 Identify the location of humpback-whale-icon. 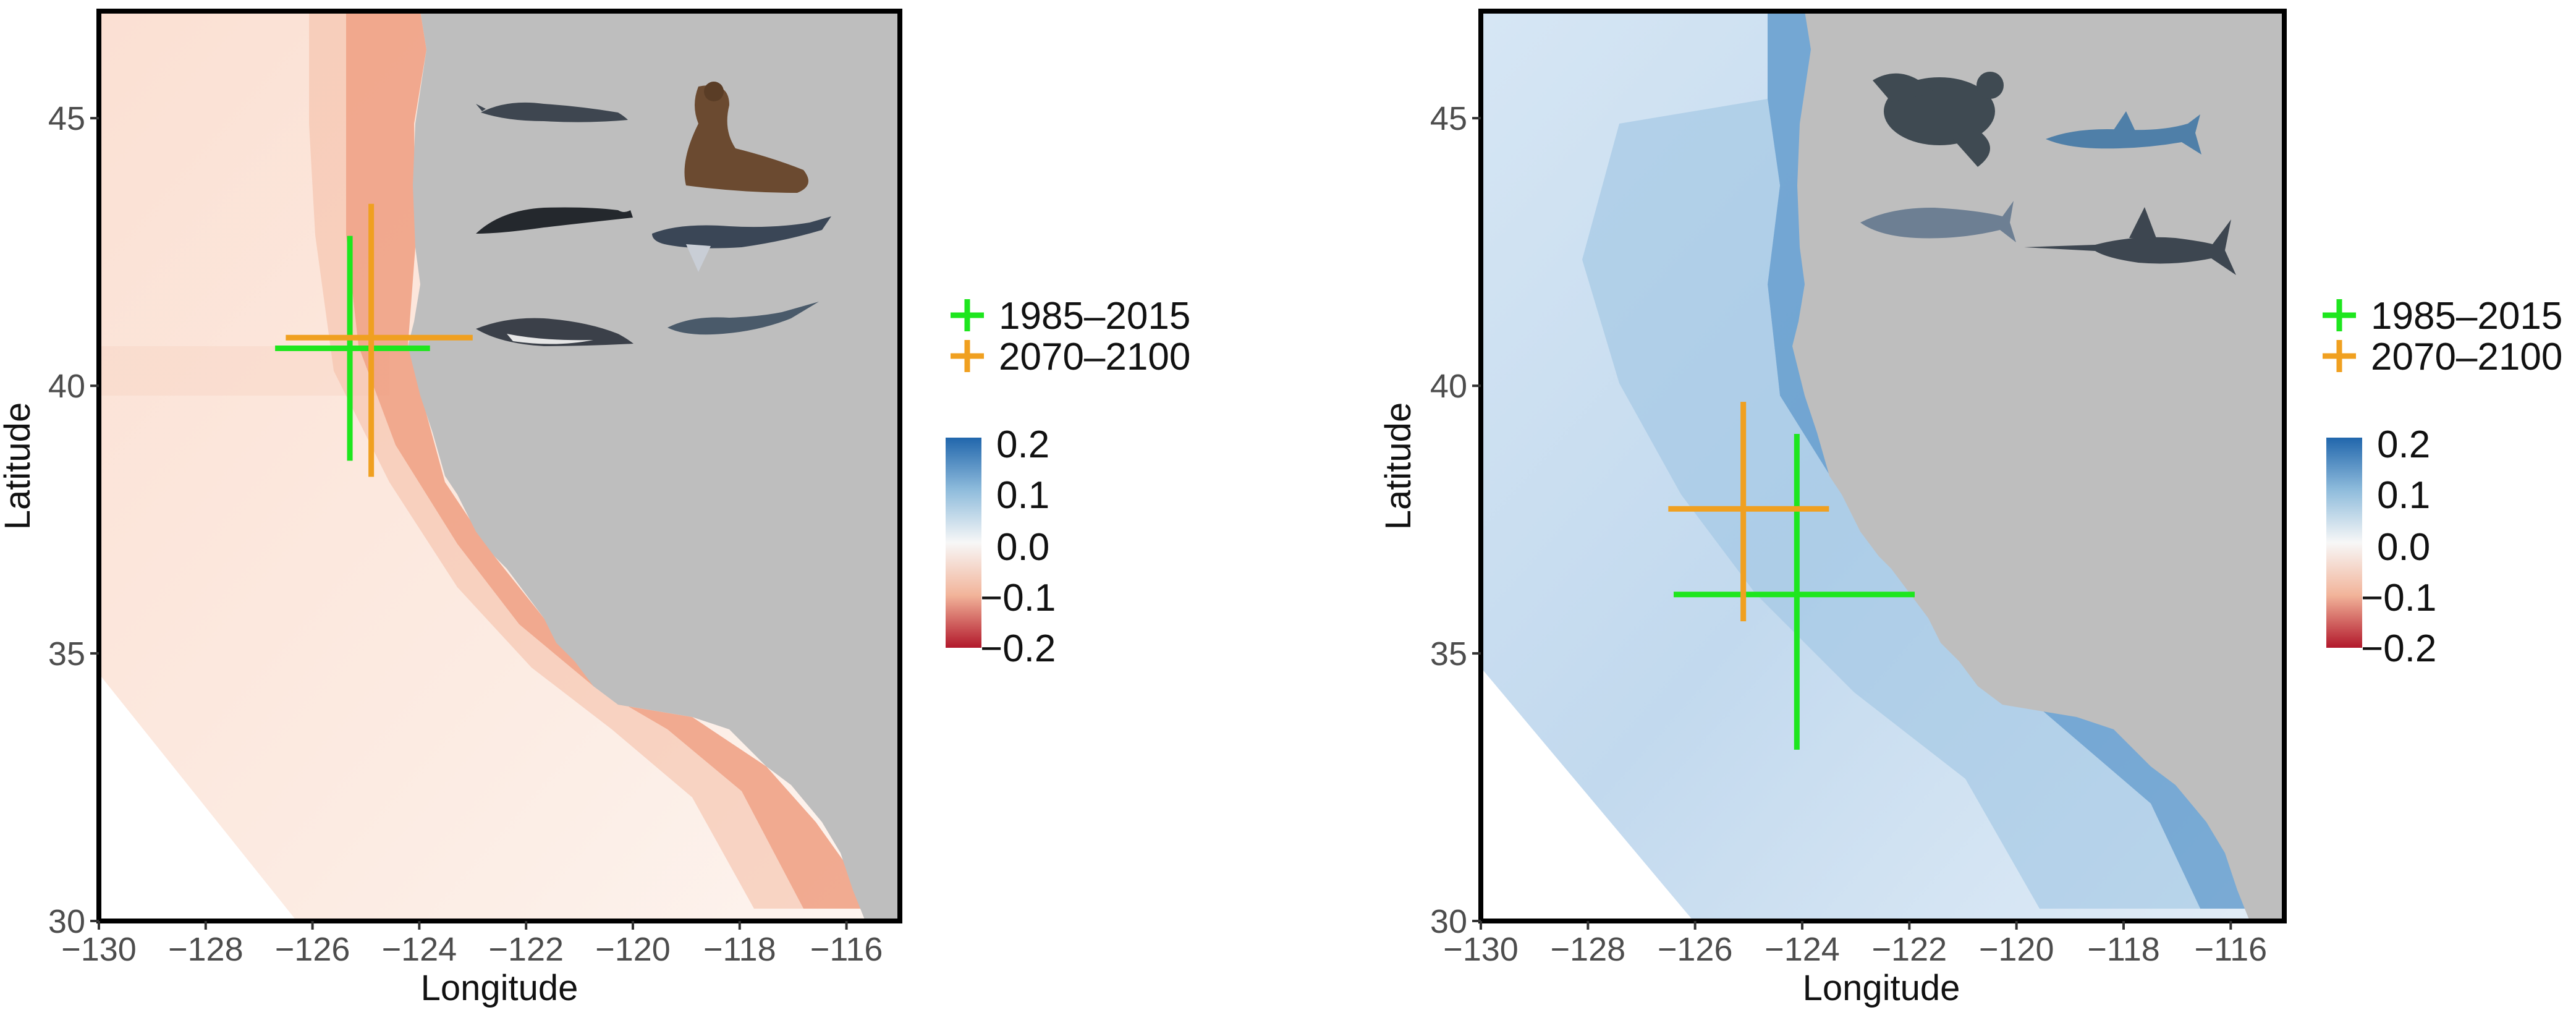
(741, 244).